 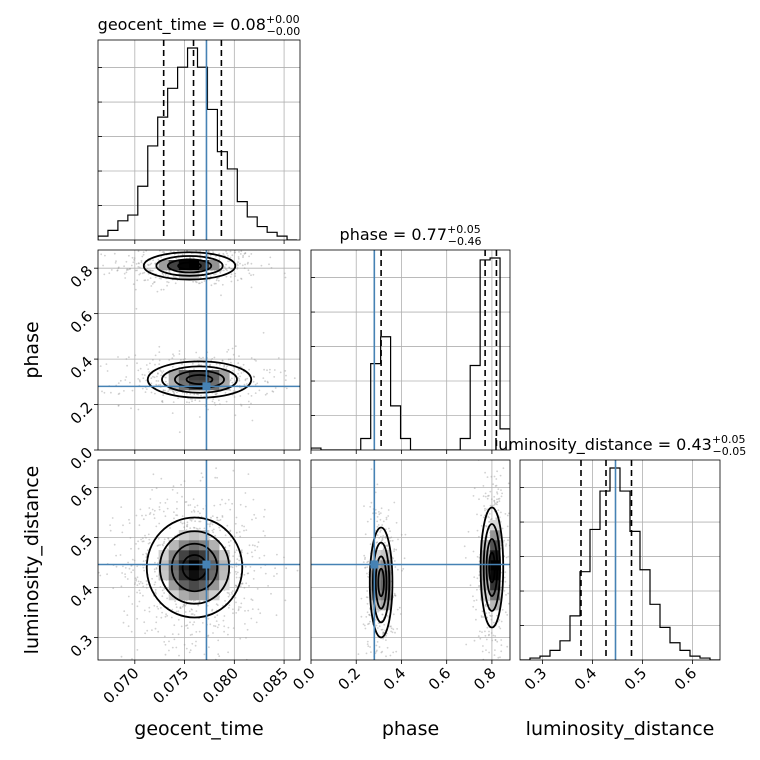 What do you see at coordinates (410, 729) in the screenshot?
I see `x-axis-label-phase: phase` at bounding box center [410, 729].